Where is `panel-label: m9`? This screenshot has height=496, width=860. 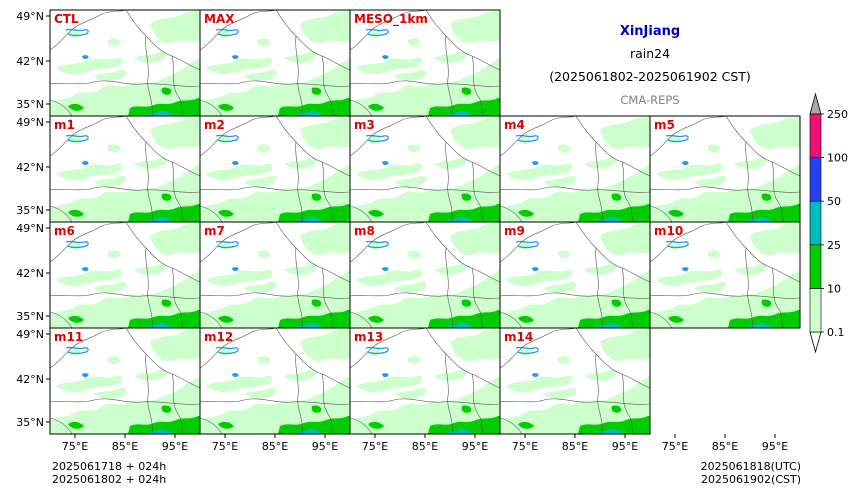 panel-label: m9 is located at coordinates (514, 231).